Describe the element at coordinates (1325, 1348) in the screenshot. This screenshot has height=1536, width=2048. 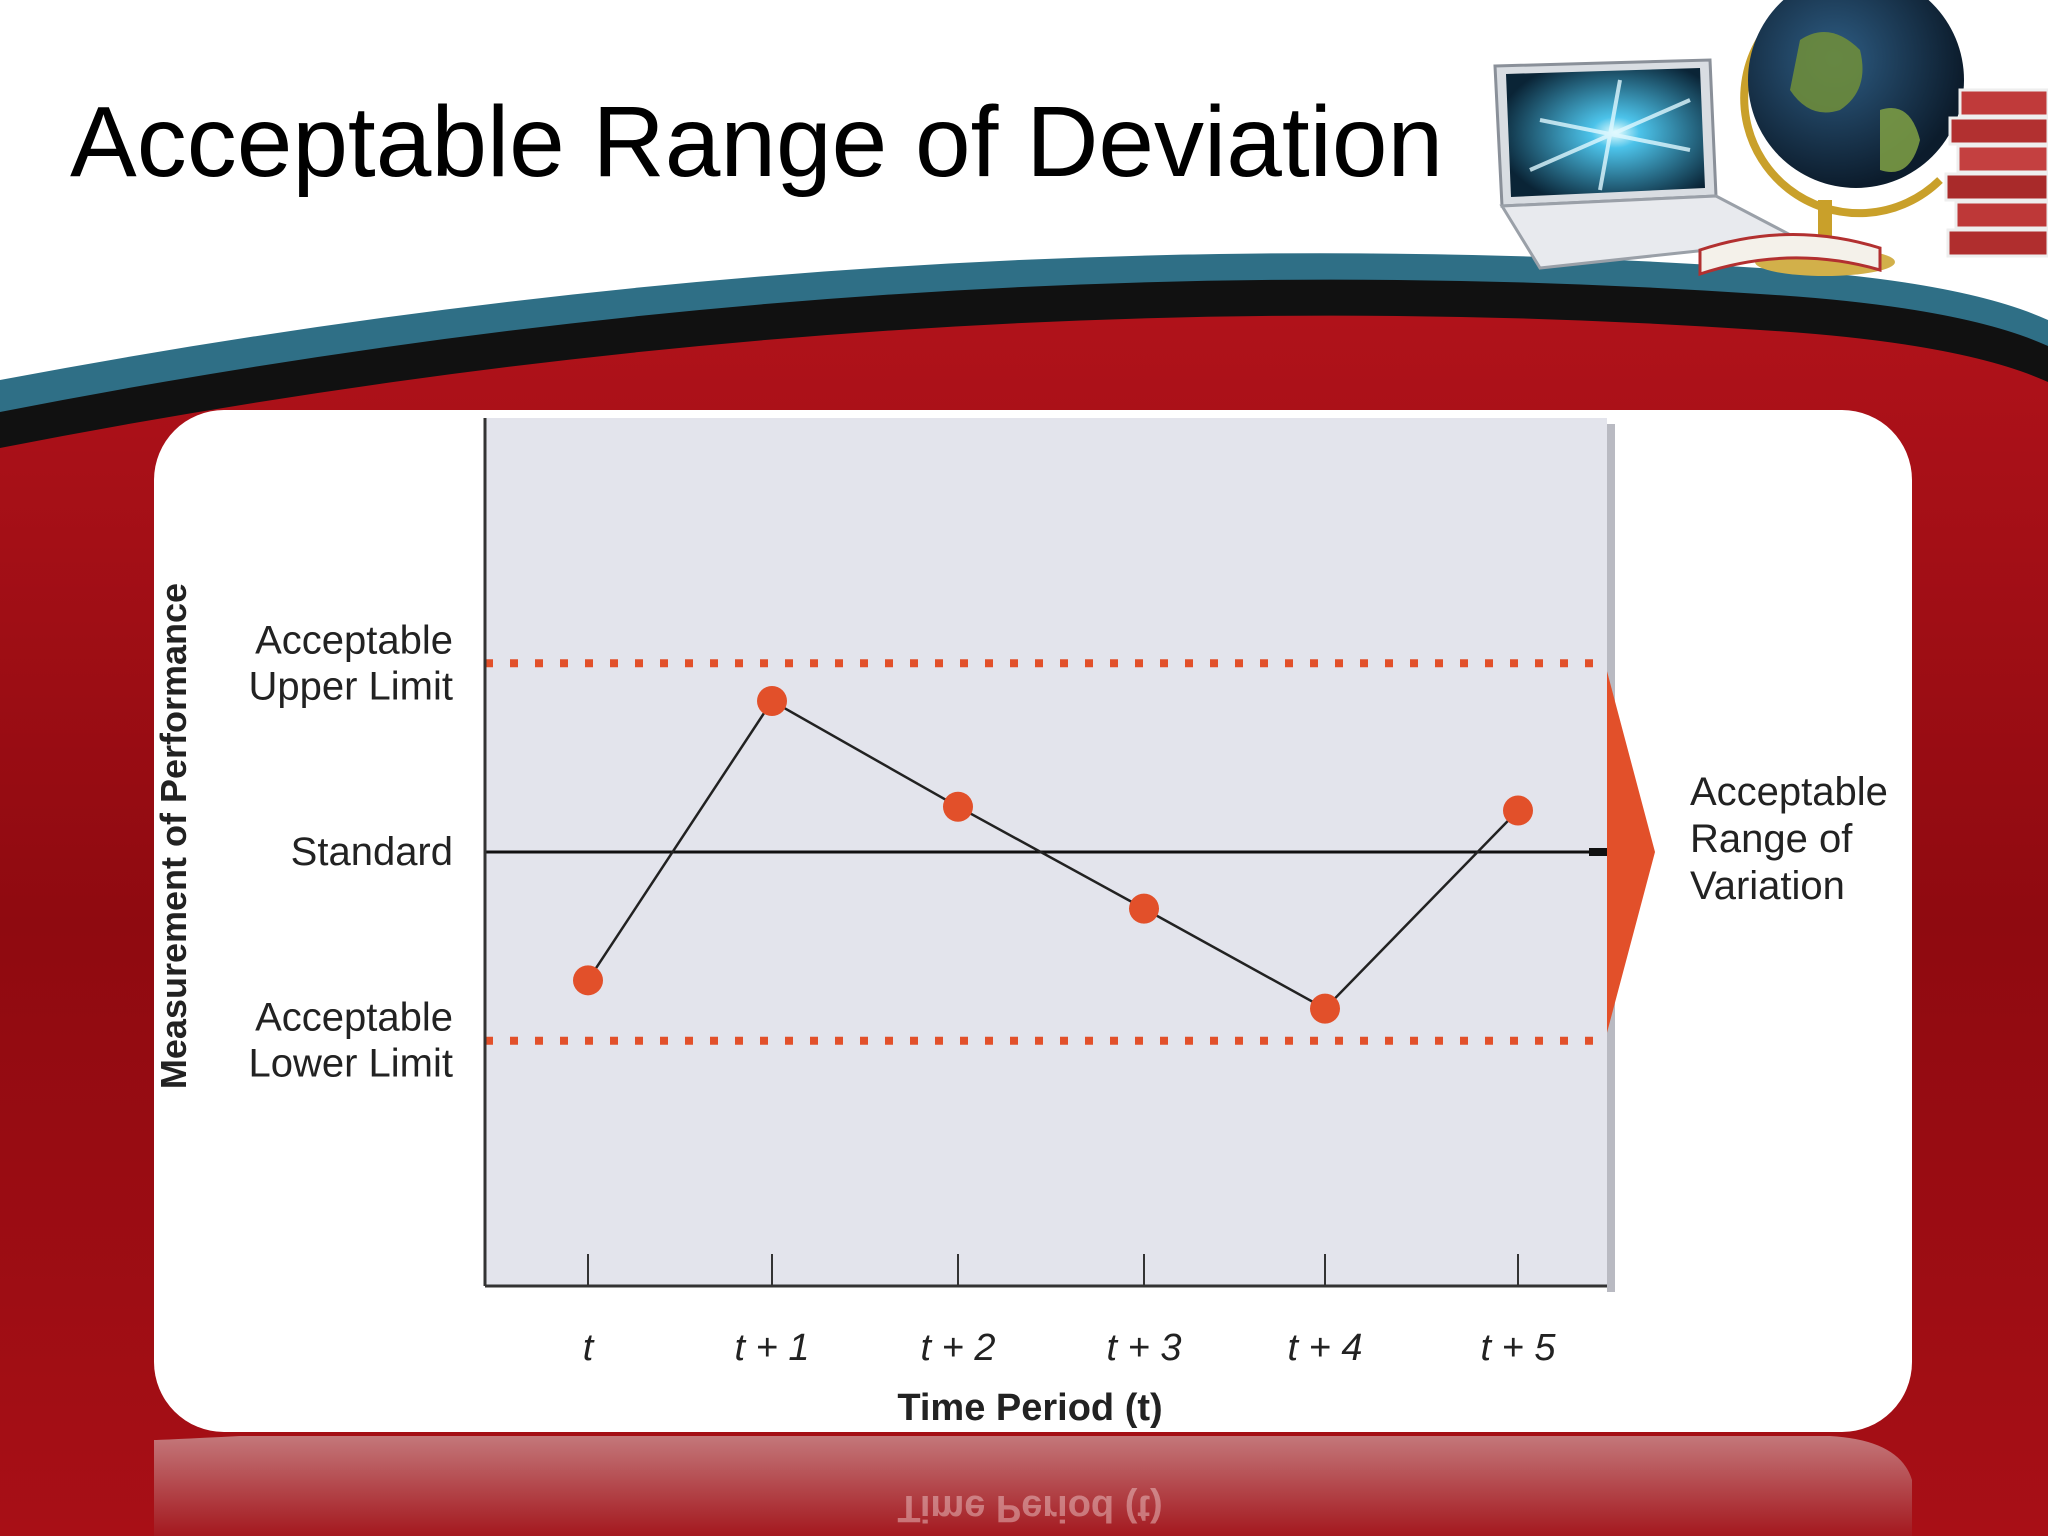
I see `x-tick-label: t + 4` at that location.